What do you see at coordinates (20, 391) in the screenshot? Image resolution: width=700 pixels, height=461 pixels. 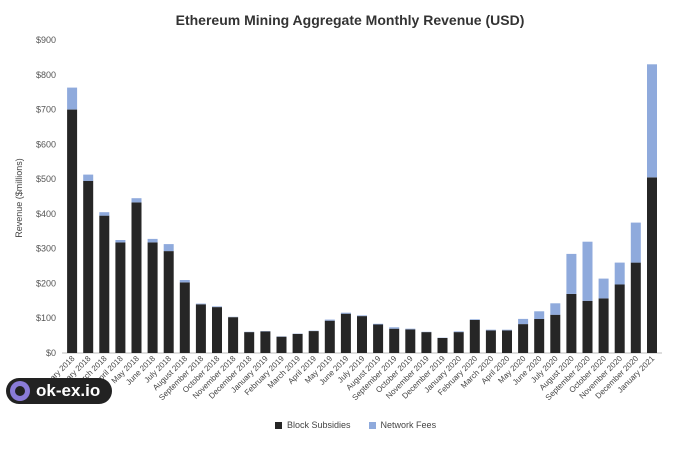 I see `ok-ex-logo-icon` at bounding box center [20, 391].